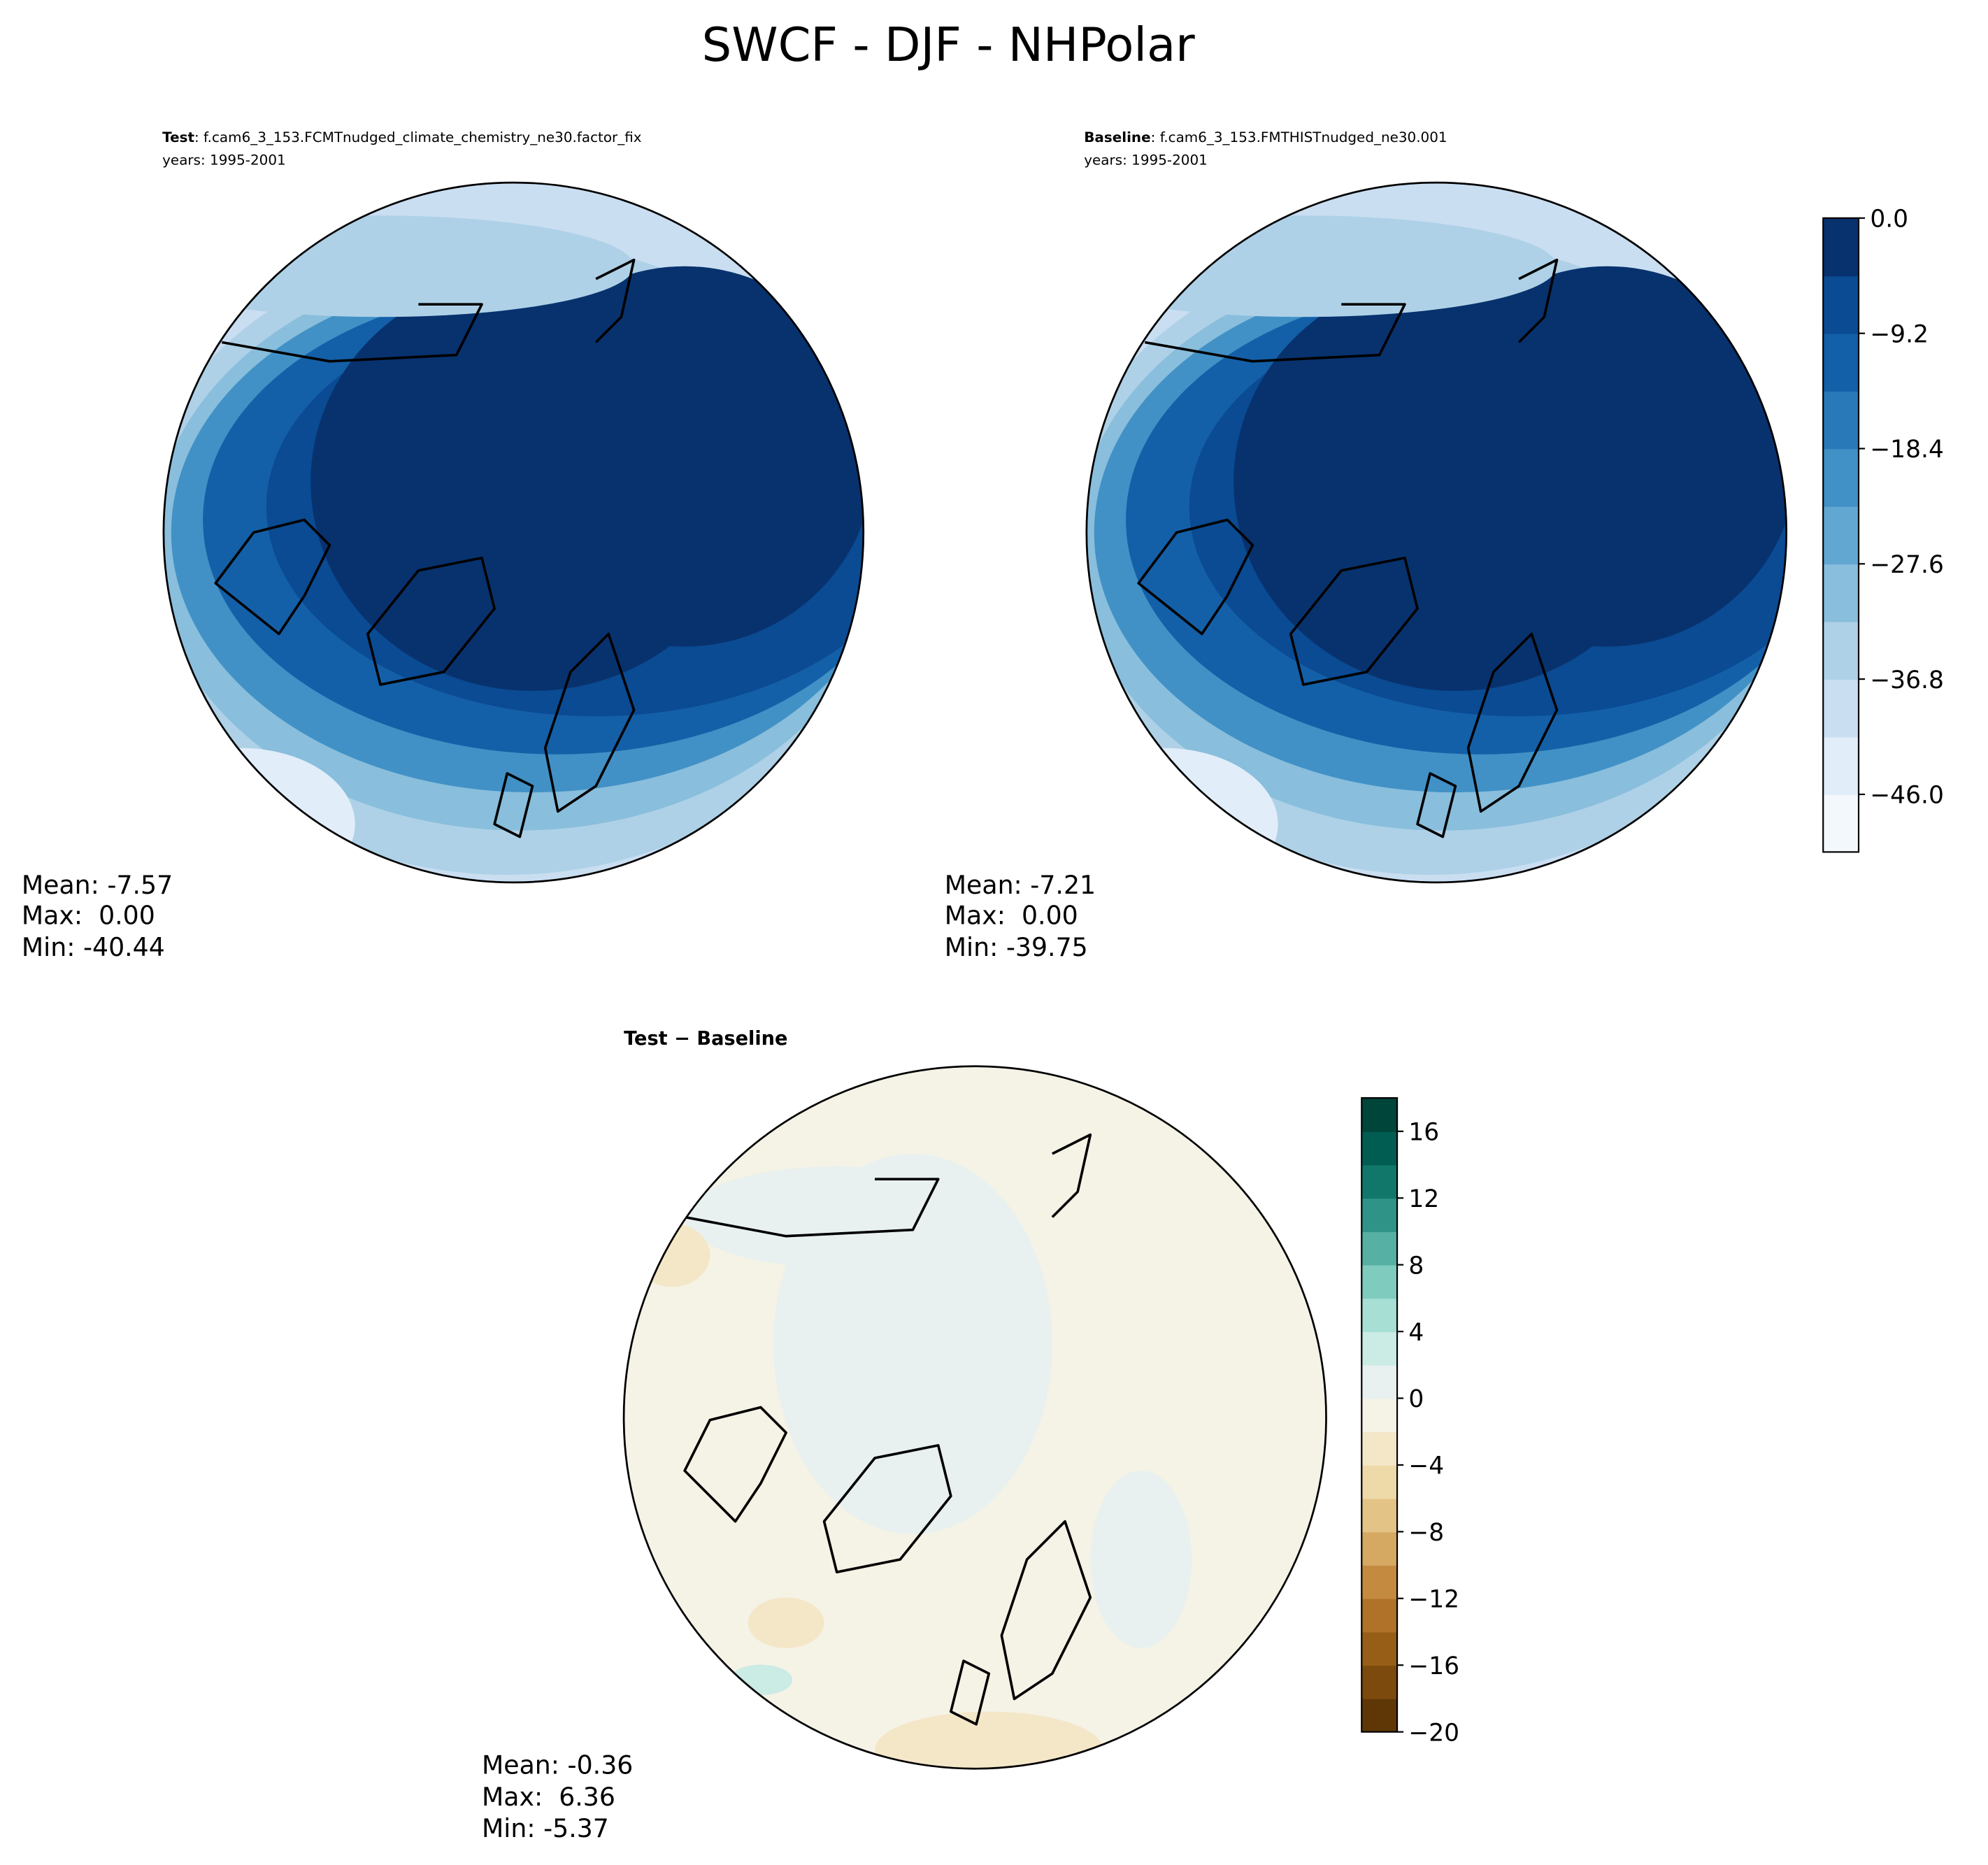 Image resolution: width=1988 pixels, height=1865 pixels. What do you see at coordinates (1426, 1466) in the screenshot?
I see `colorbar-tick-label: −4` at bounding box center [1426, 1466].